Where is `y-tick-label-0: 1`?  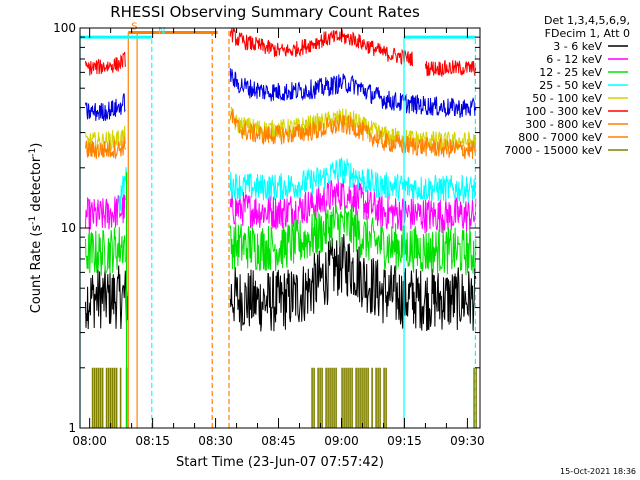
y-tick-label-0: 1 is located at coordinates (72, 428).